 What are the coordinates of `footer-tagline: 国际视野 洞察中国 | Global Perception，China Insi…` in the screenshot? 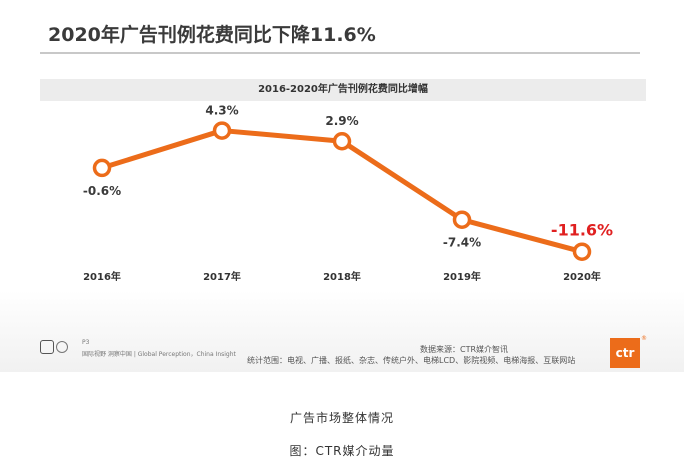 It's located at (159, 354).